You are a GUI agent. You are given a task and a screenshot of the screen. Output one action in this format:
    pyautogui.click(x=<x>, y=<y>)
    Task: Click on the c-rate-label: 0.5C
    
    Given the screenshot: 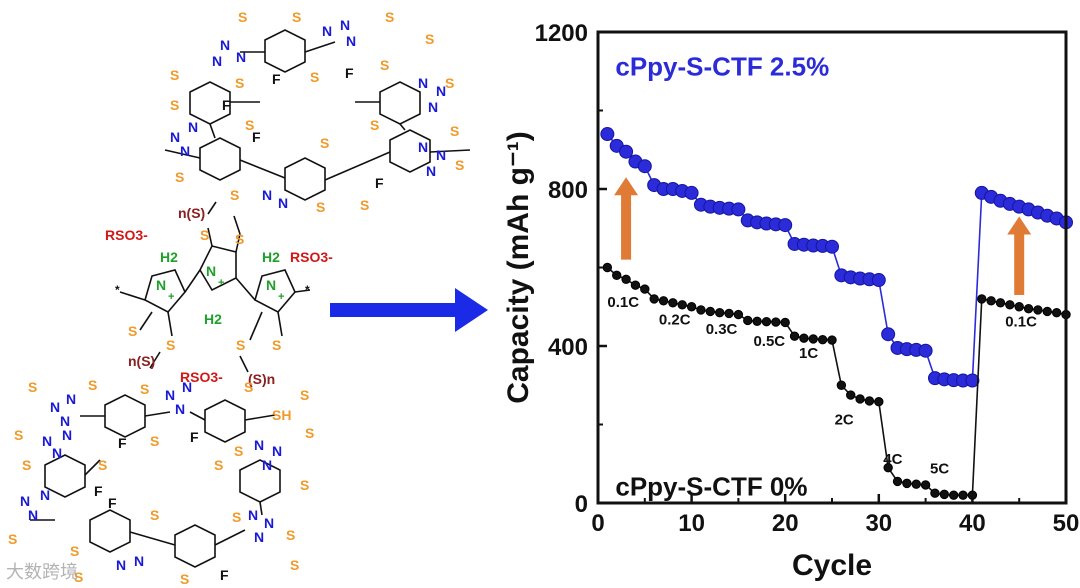 What is the action you would take?
    pyautogui.click(x=769, y=341)
    